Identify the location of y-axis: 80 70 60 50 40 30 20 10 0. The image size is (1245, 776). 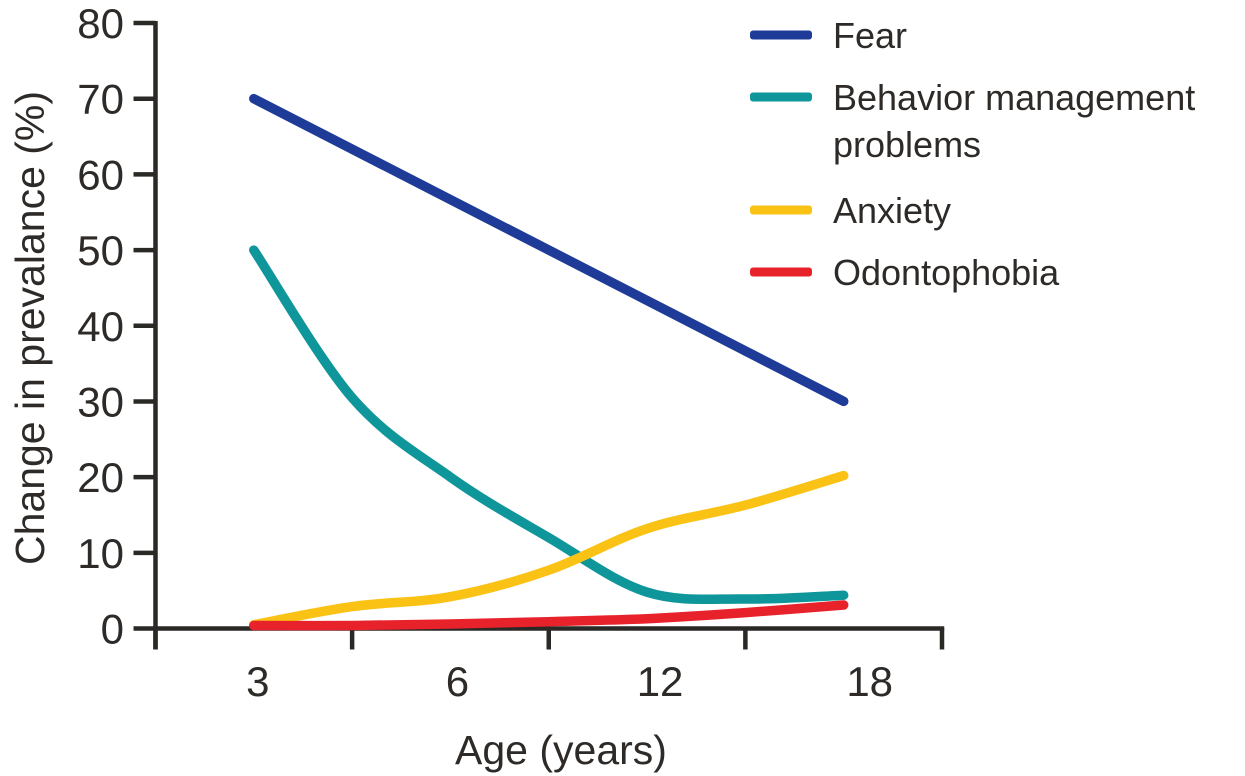
(117, 326).